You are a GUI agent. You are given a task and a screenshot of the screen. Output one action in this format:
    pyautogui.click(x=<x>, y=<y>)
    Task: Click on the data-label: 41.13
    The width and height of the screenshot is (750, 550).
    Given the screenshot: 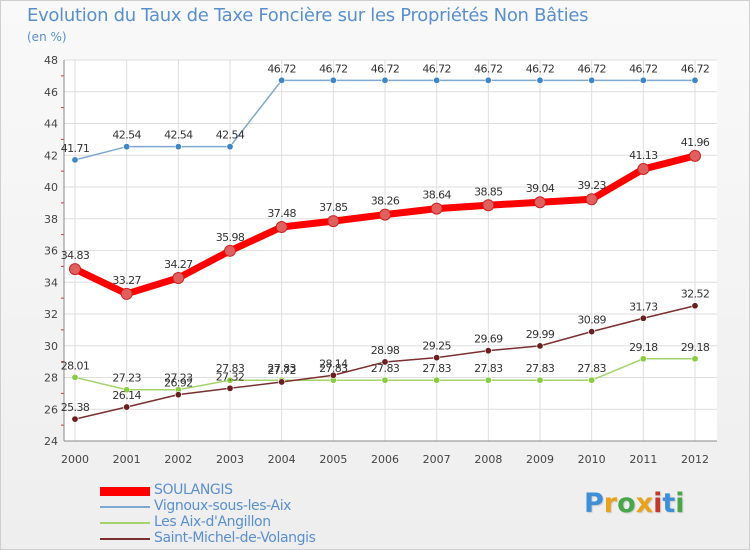 What is the action you would take?
    pyautogui.click(x=643, y=155)
    